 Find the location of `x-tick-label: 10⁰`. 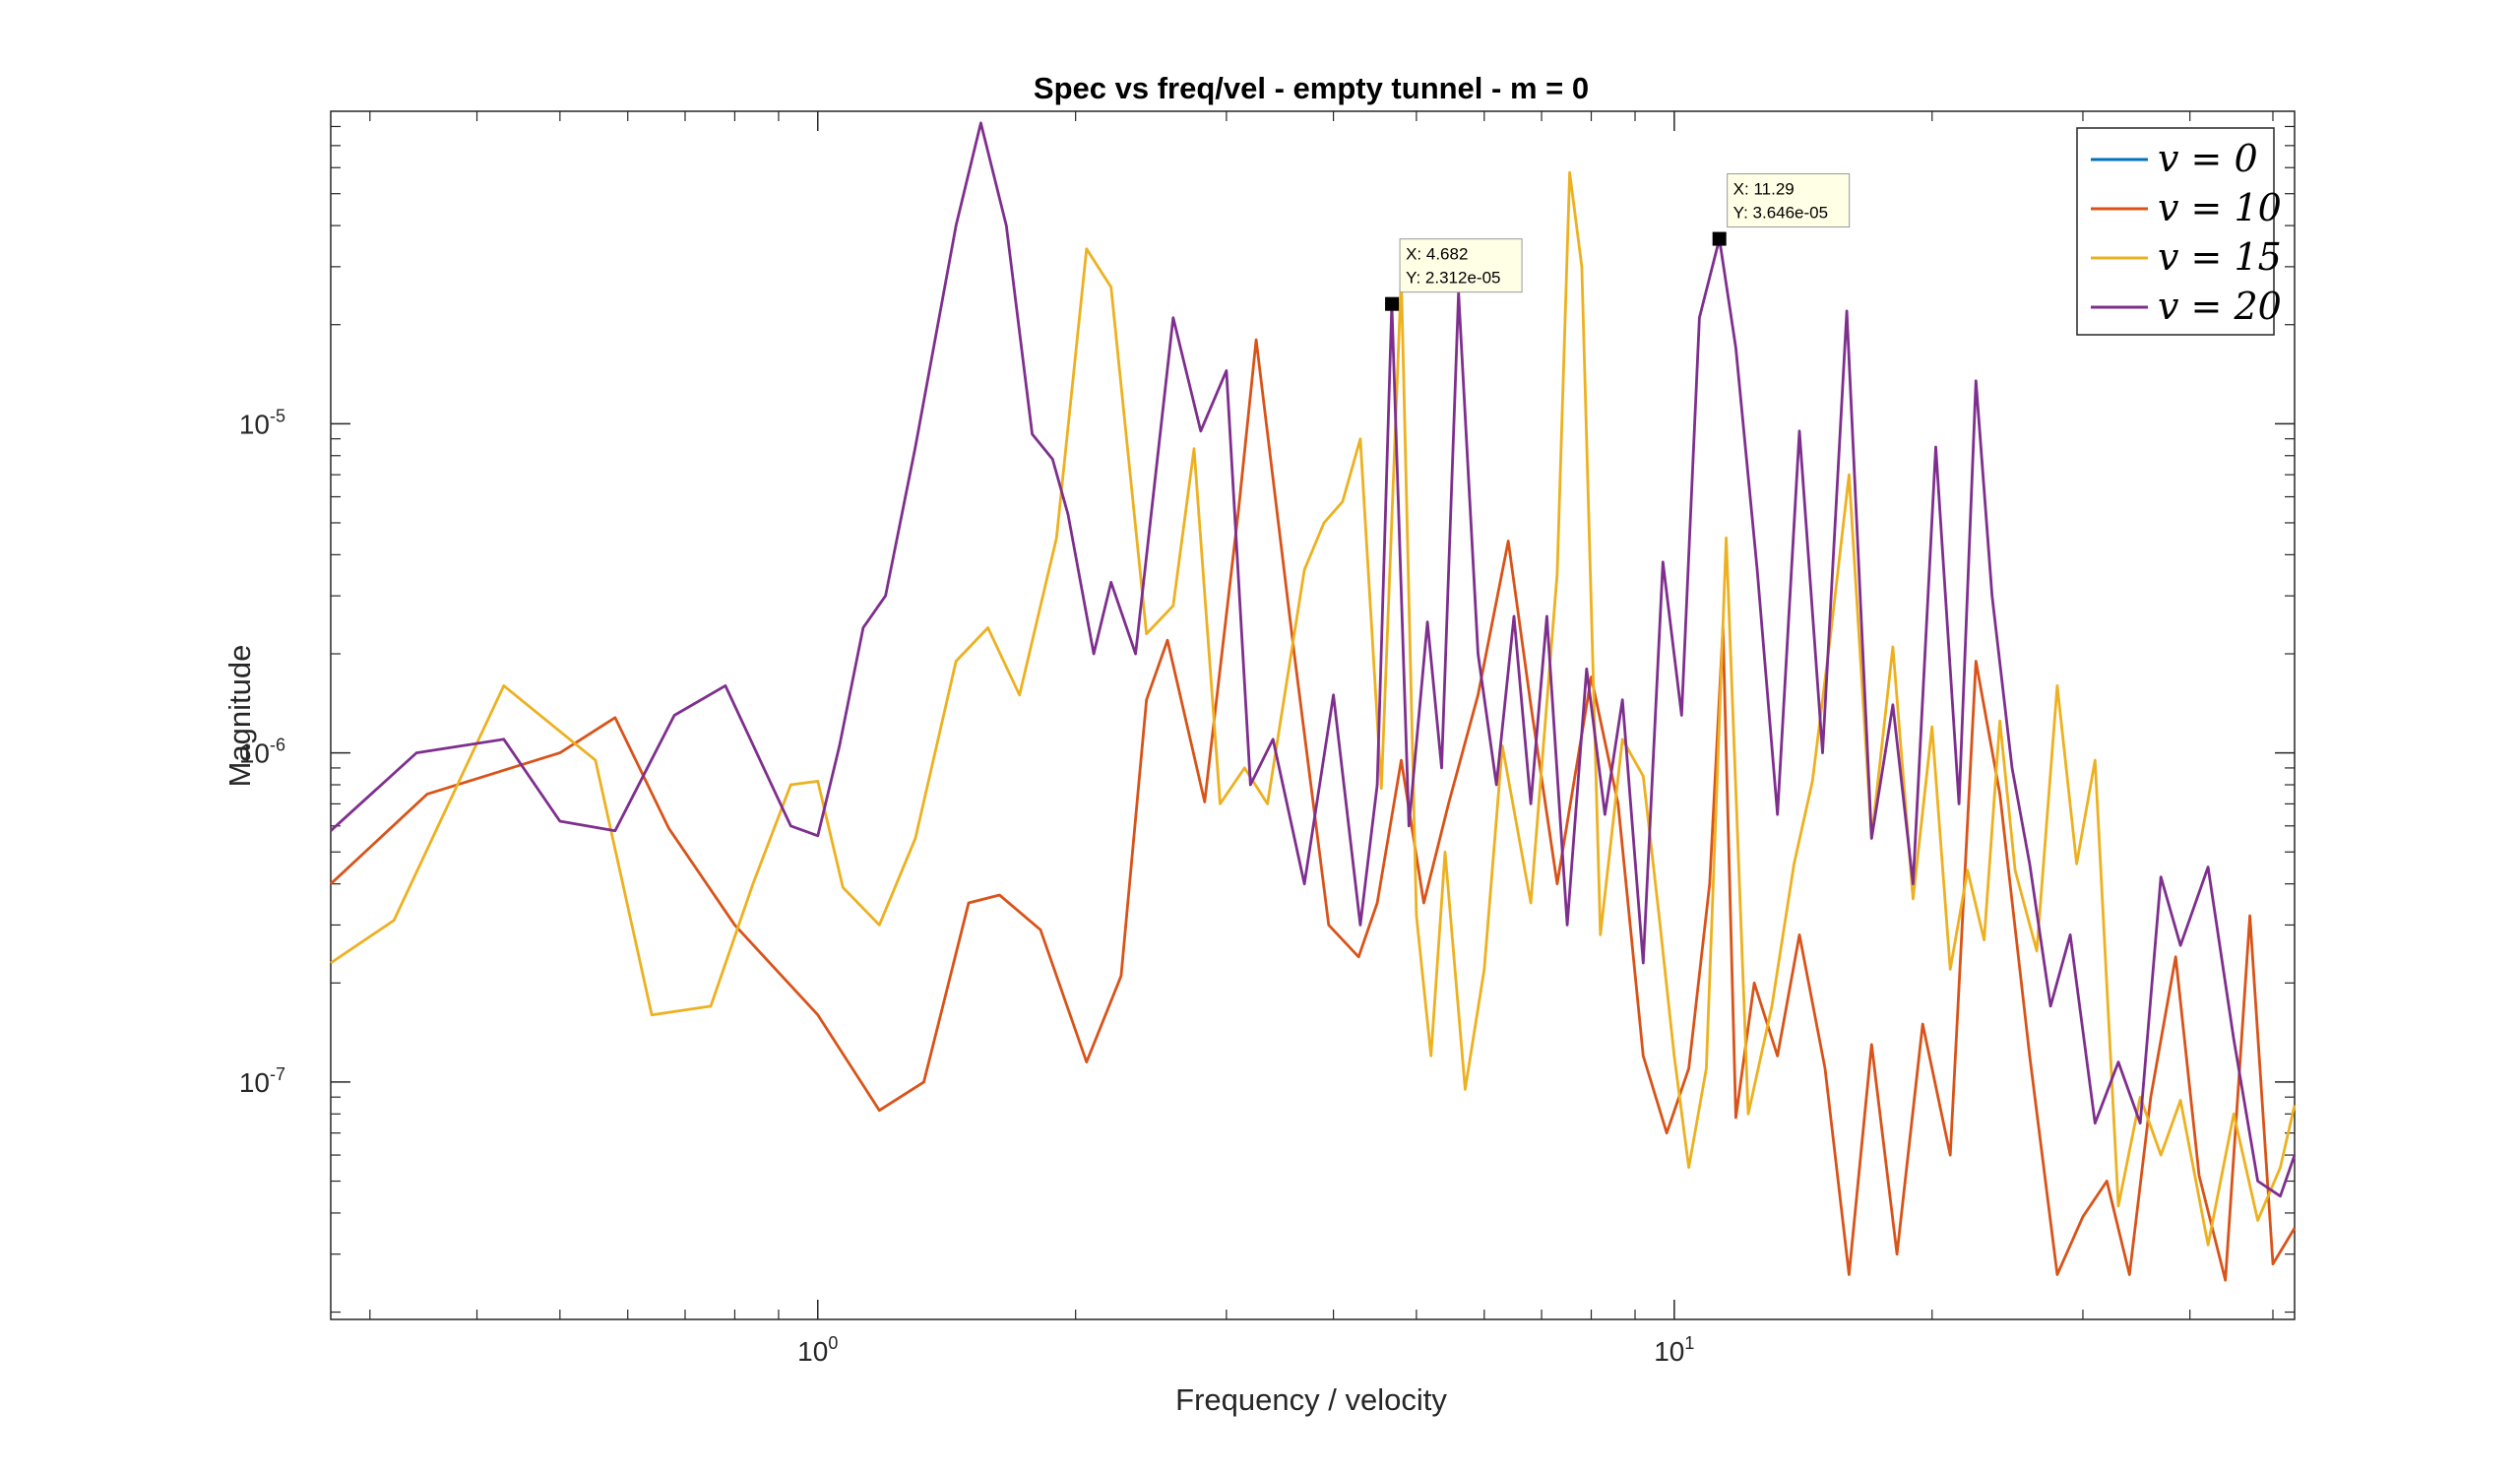

x-tick-label: 10⁰ is located at coordinates (817, 1350).